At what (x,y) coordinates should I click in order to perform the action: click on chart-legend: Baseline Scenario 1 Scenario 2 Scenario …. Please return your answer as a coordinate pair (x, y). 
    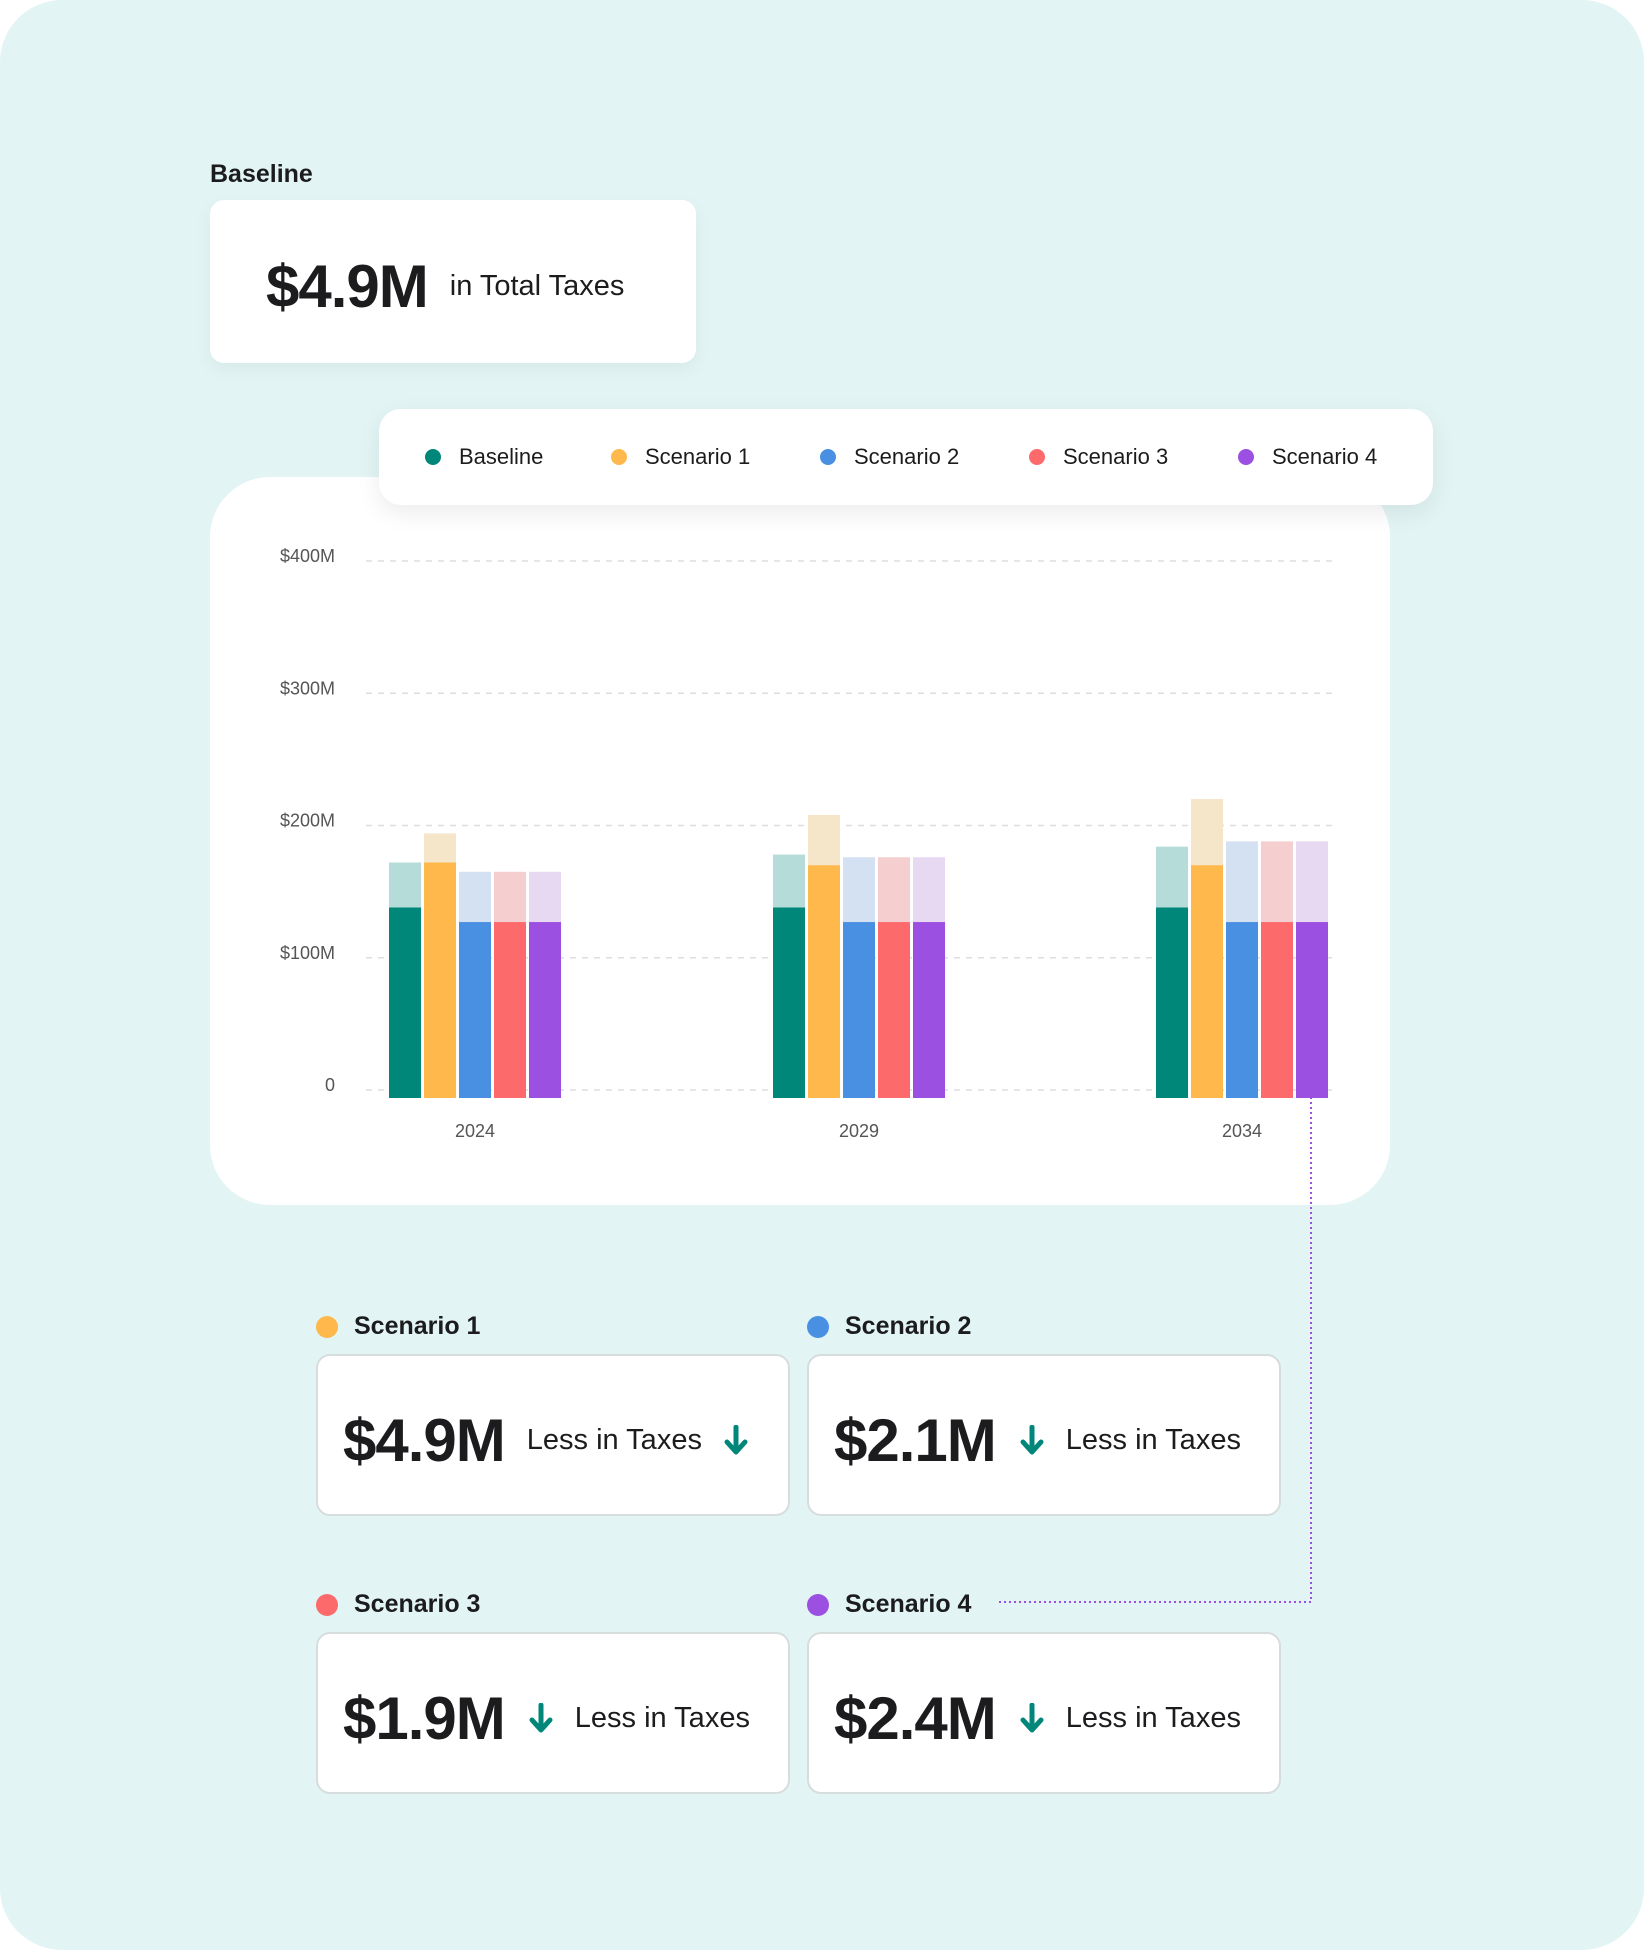
    Looking at the image, I should click on (906, 457).